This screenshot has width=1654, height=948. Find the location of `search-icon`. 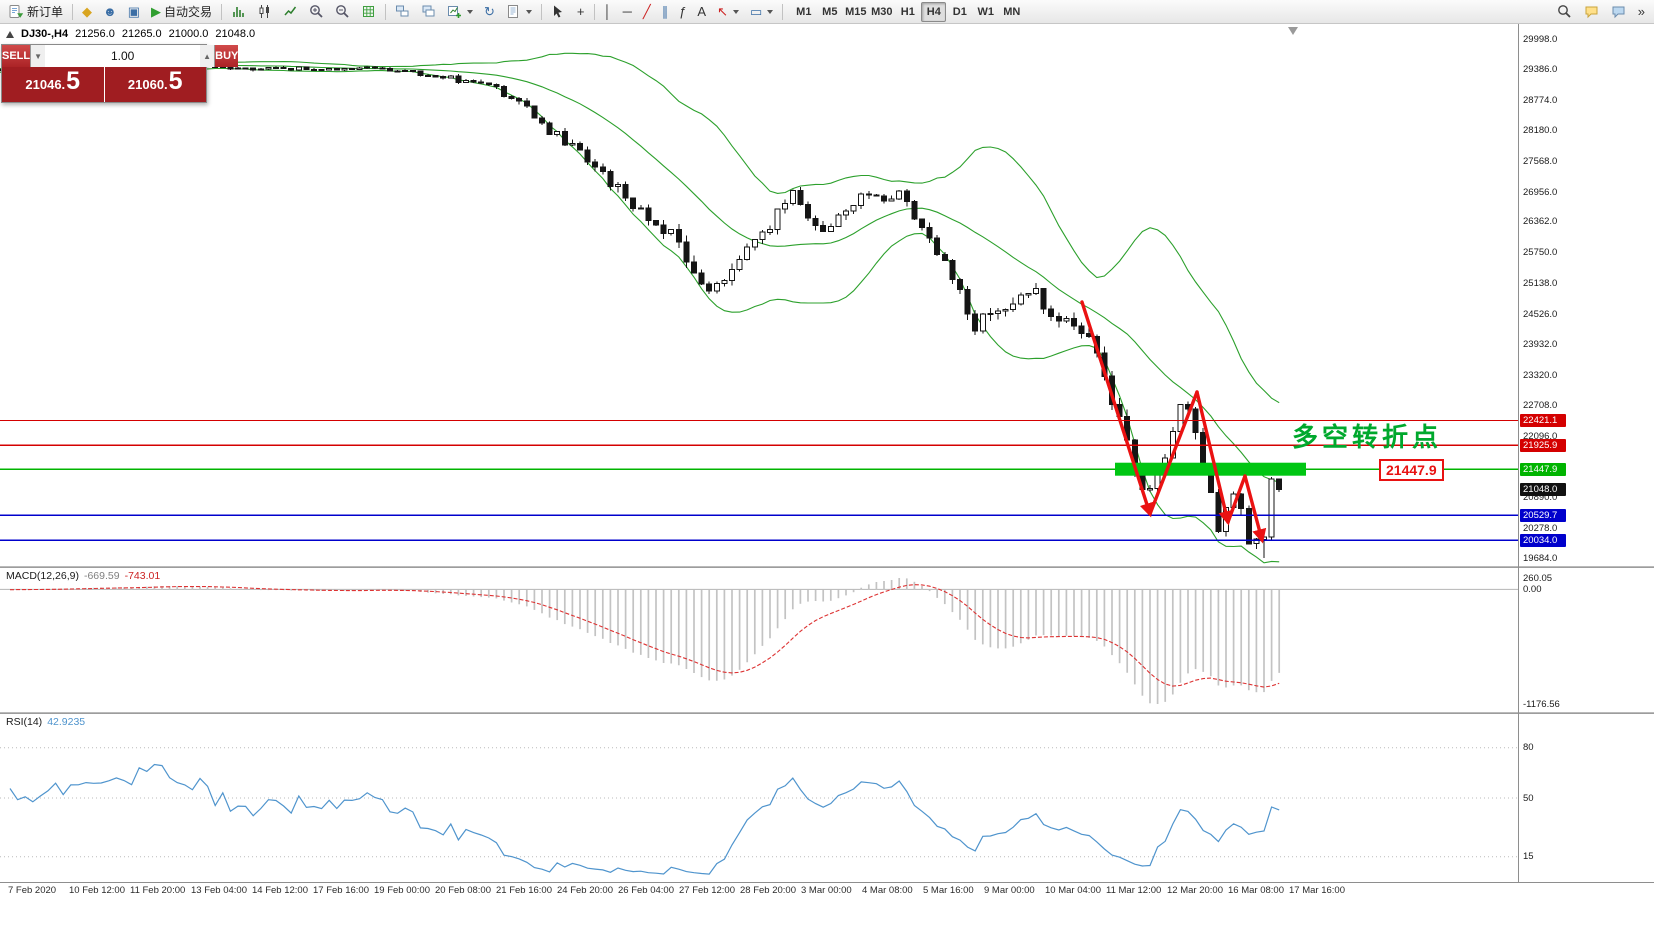

search-icon is located at coordinates (1564, 11).